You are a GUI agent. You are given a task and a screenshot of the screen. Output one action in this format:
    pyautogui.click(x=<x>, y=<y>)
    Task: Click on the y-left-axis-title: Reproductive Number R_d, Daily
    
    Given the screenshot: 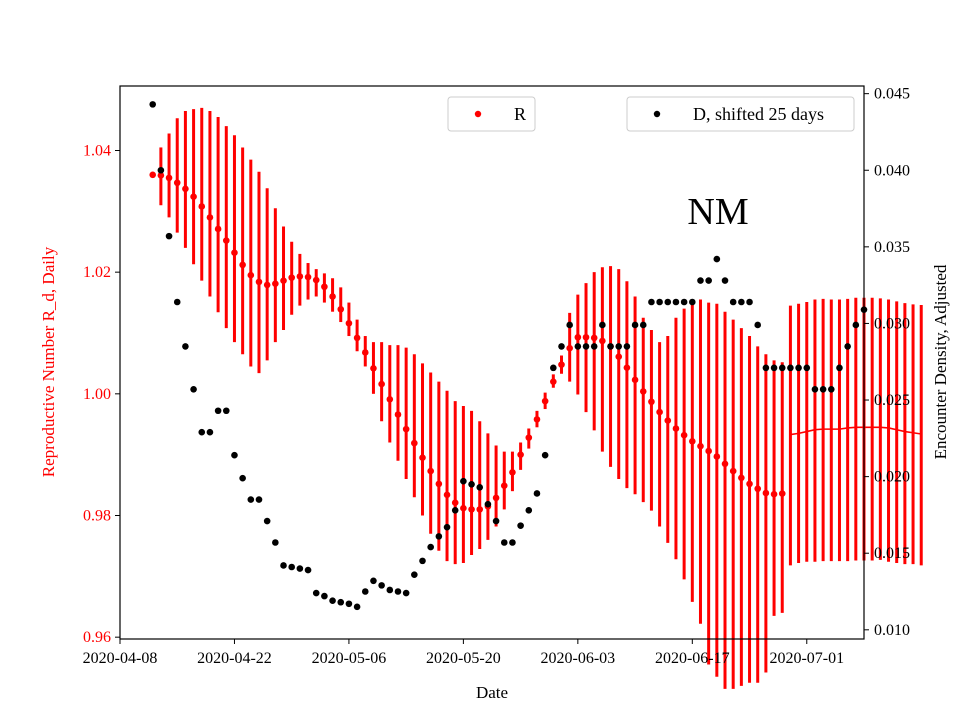 What is the action you would take?
    pyautogui.click(x=48, y=361)
    